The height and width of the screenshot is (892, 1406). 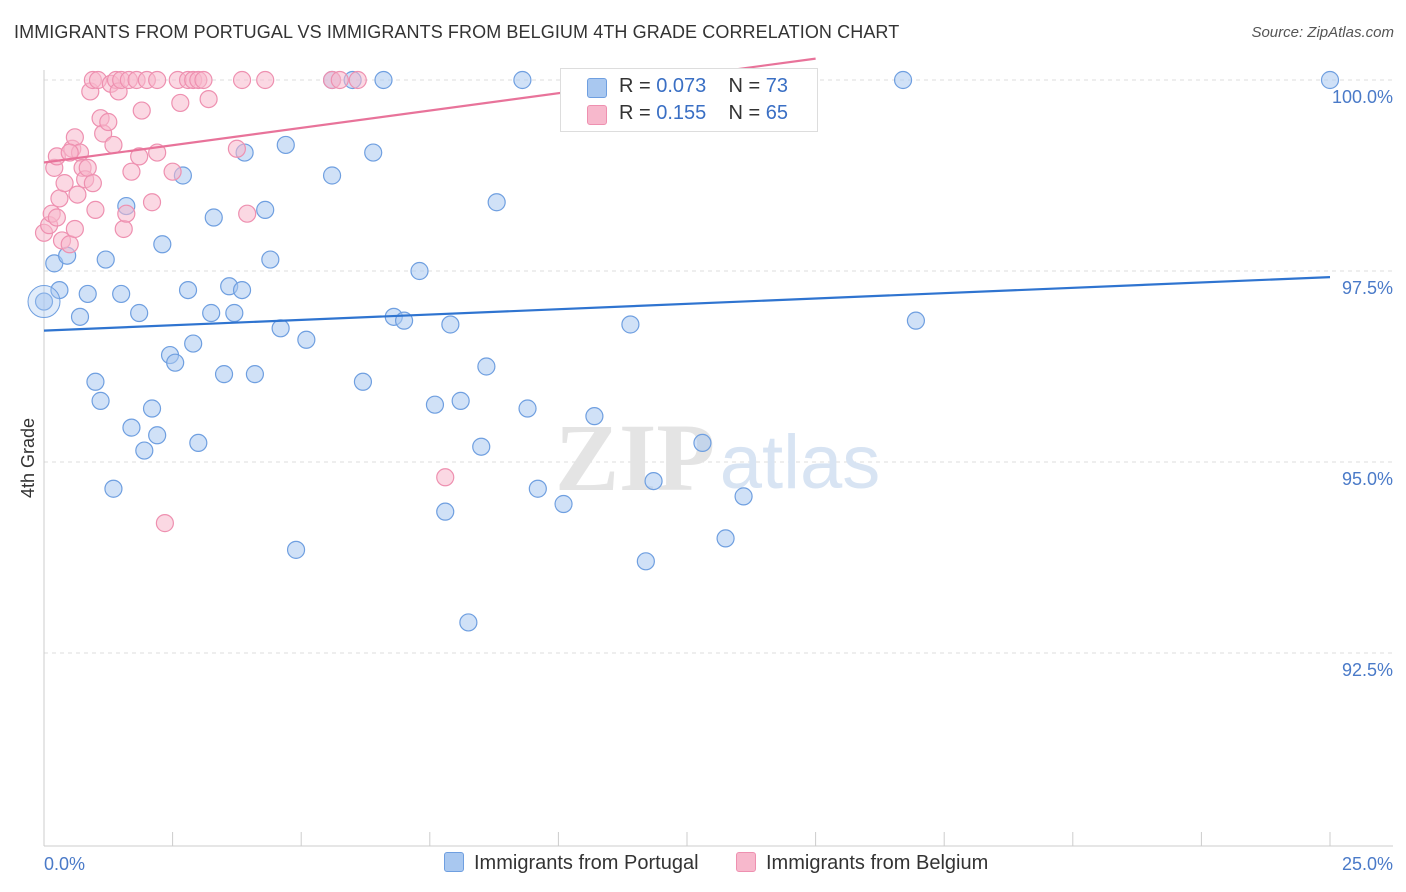 I want to click on n-value: 65, so click(x=777, y=113).